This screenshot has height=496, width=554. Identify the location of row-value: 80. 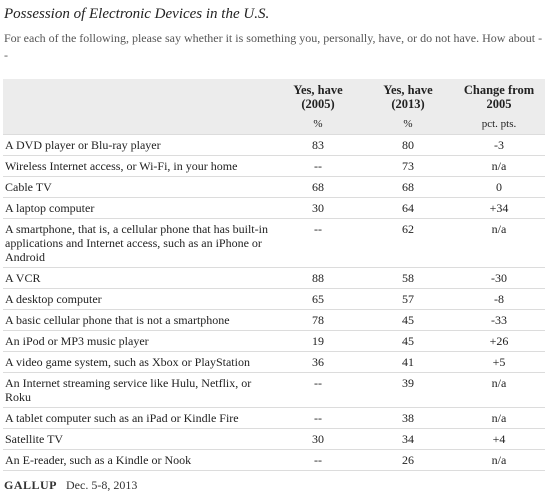
(408, 145).